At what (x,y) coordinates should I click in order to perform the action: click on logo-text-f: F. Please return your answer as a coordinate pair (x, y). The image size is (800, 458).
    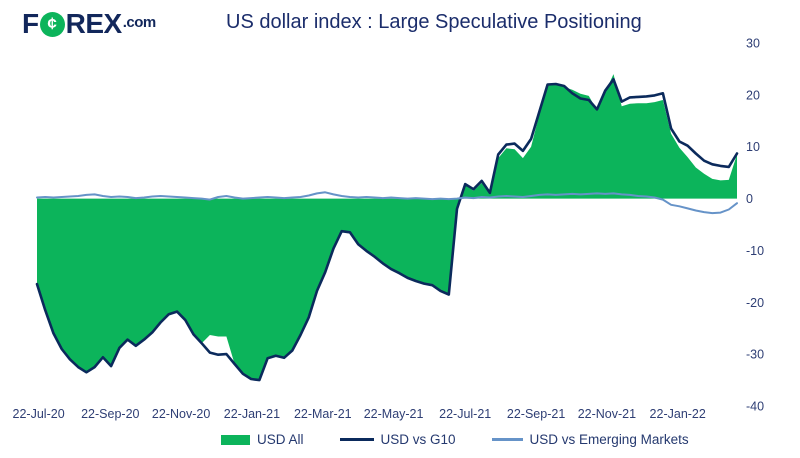
    Looking at the image, I should click on (30, 23).